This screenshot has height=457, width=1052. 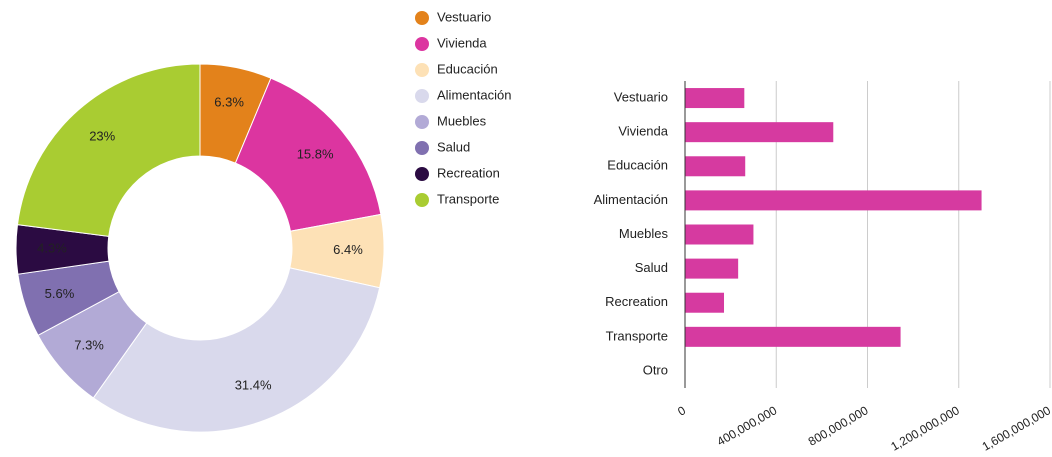 I want to click on slice-label: 31.4%, so click(x=253, y=385).